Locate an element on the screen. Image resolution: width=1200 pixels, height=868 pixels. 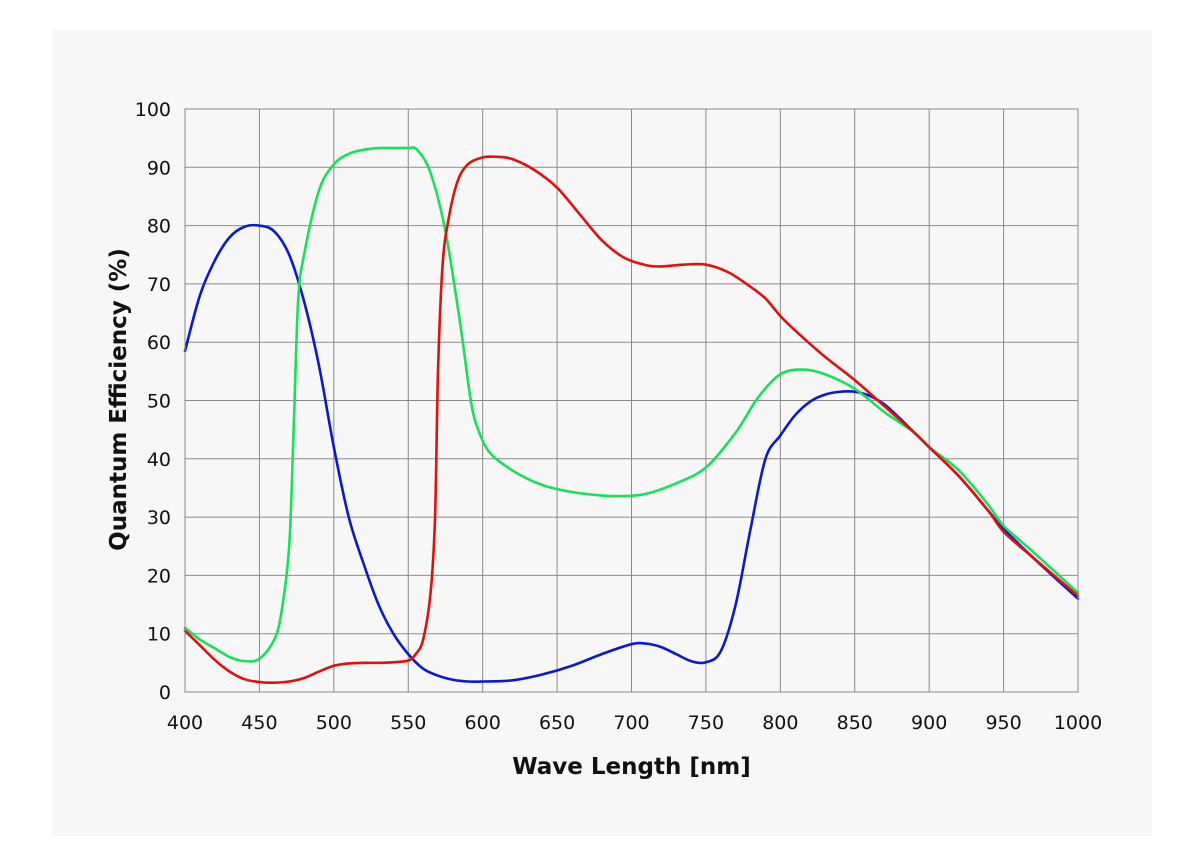
x-tick-label: 600 is located at coordinates (483, 723).